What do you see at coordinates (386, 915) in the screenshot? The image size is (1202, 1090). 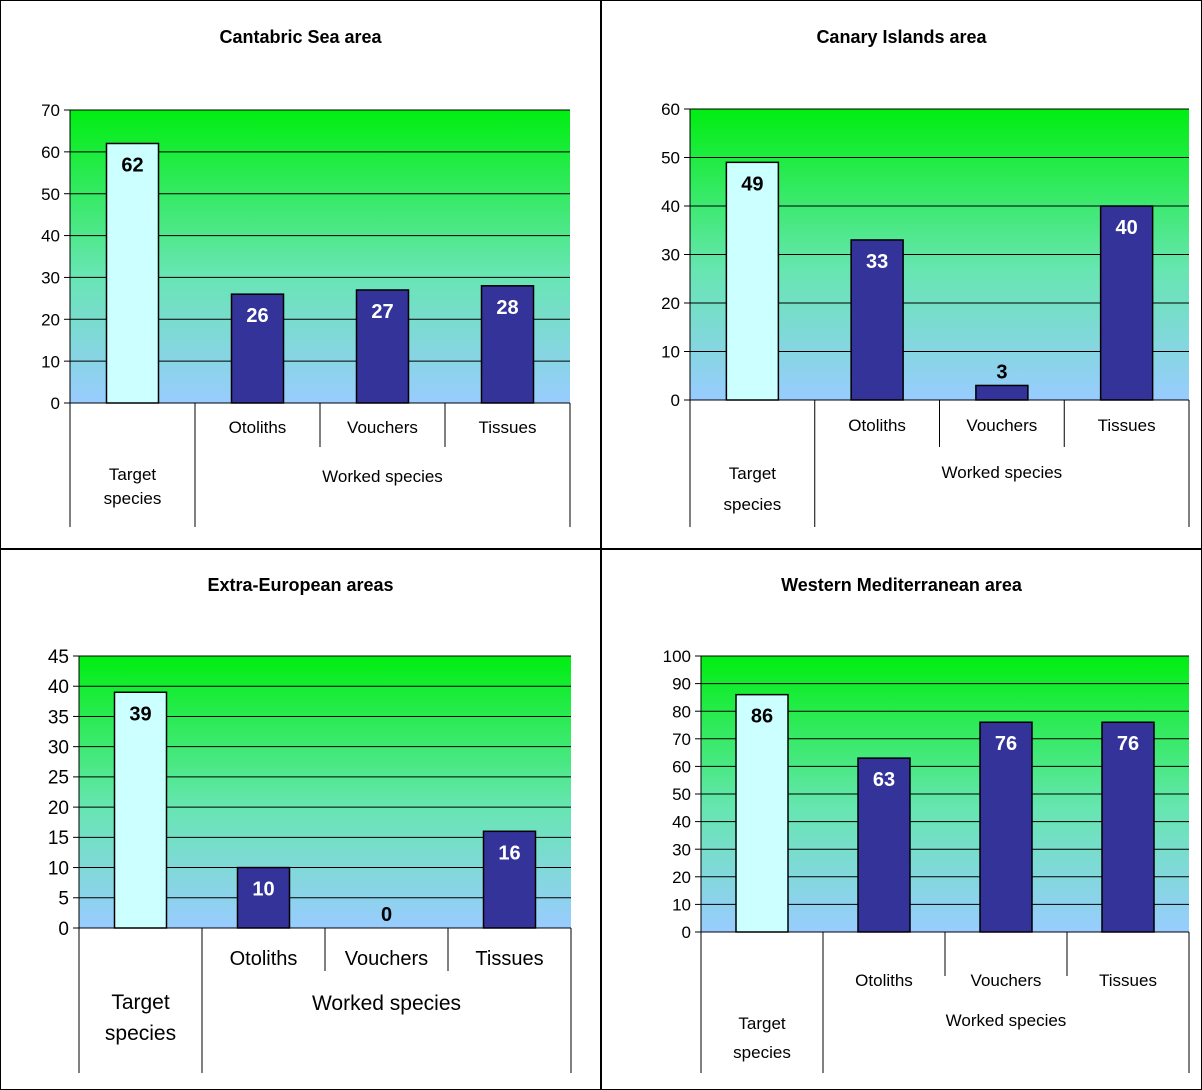 I see `data-label: 0` at bounding box center [386, 915].